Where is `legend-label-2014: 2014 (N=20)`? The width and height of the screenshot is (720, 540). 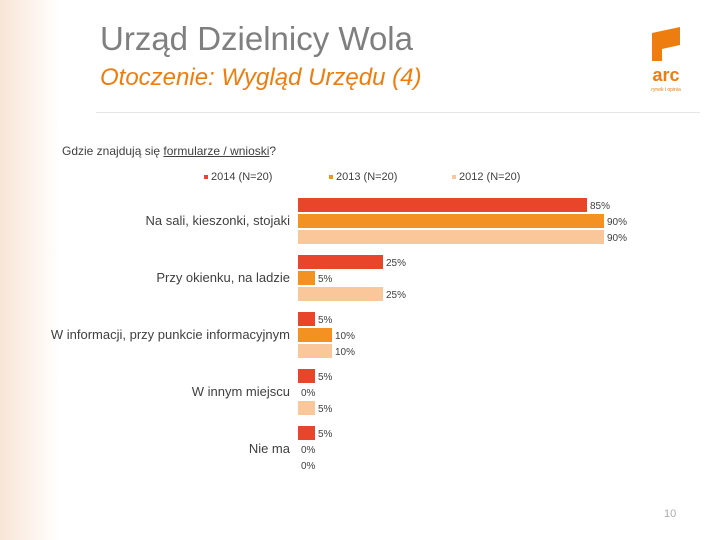
legend-label-2014: 2014 (N=20) is located at coordinates (242, 177).